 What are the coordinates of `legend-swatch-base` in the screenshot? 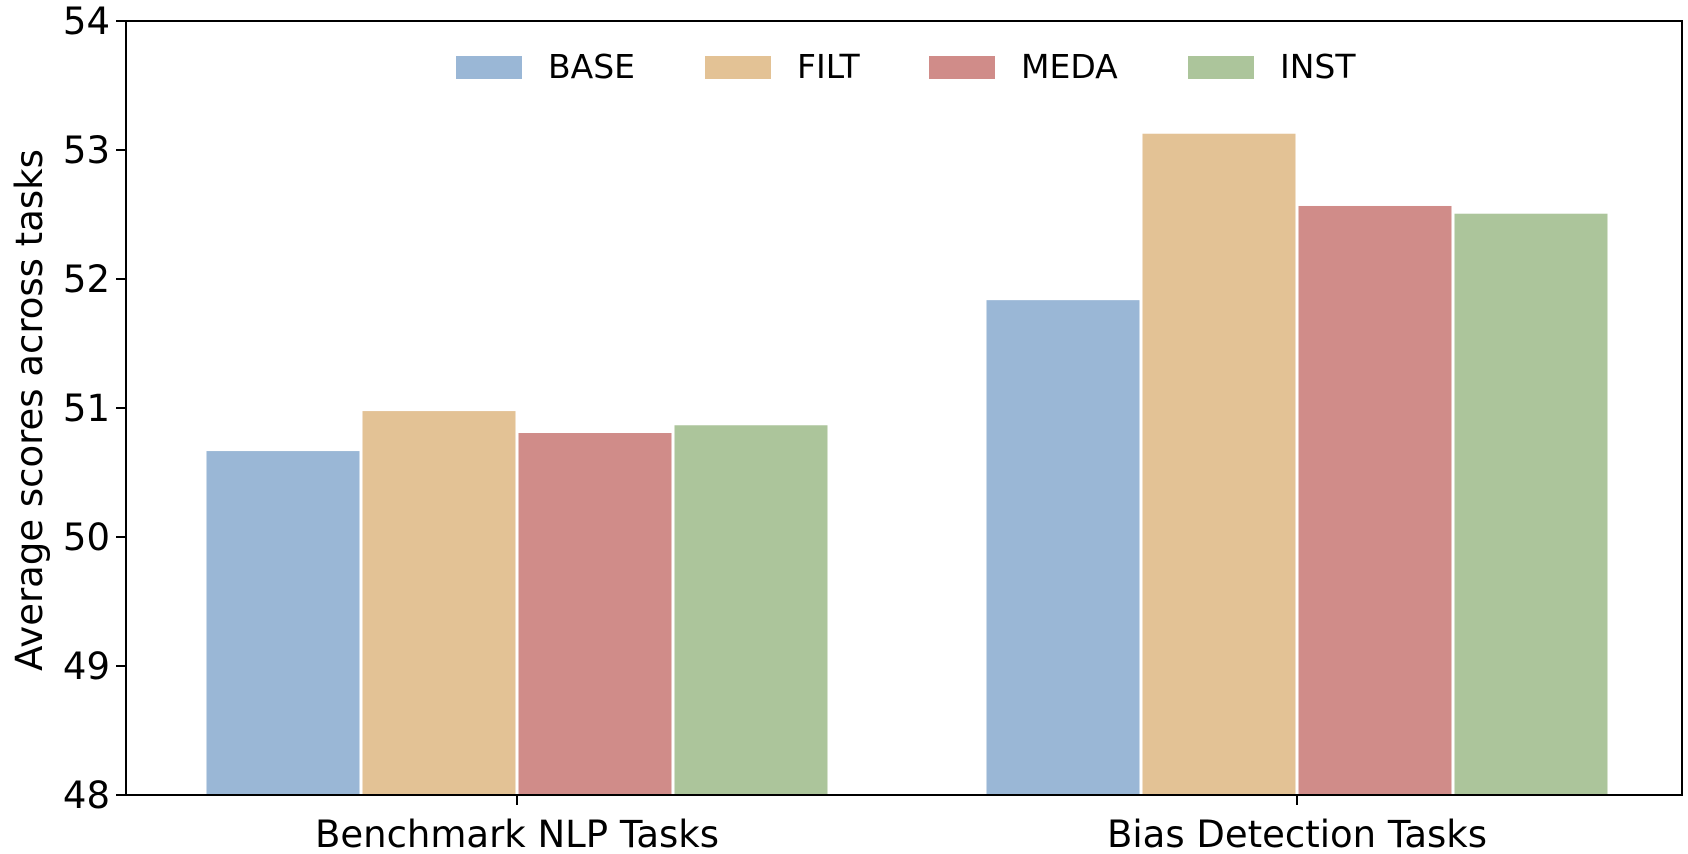 It's located at (489, 67).